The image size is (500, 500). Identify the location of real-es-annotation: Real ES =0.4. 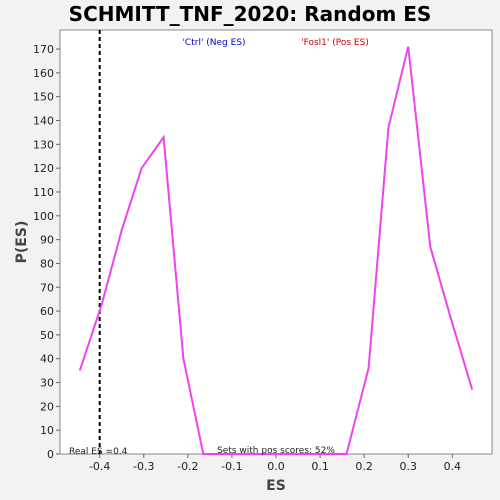
(98, 452).